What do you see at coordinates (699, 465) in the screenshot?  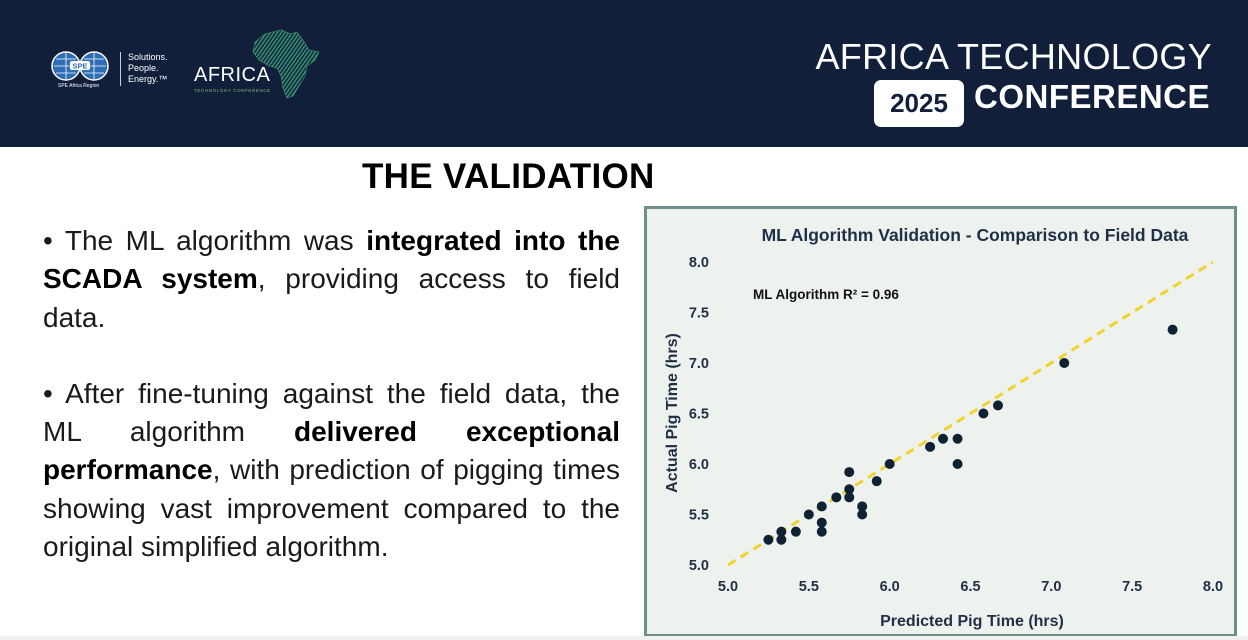 I see `y-tick-label: 6.0` at bounding box center [699, 465].